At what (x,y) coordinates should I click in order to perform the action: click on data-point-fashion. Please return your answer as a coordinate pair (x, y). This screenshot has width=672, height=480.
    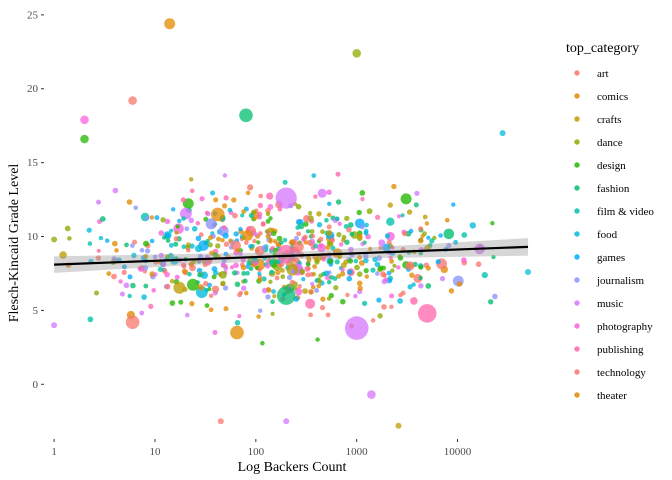
    Looking at the image, I should click on (246, 115).